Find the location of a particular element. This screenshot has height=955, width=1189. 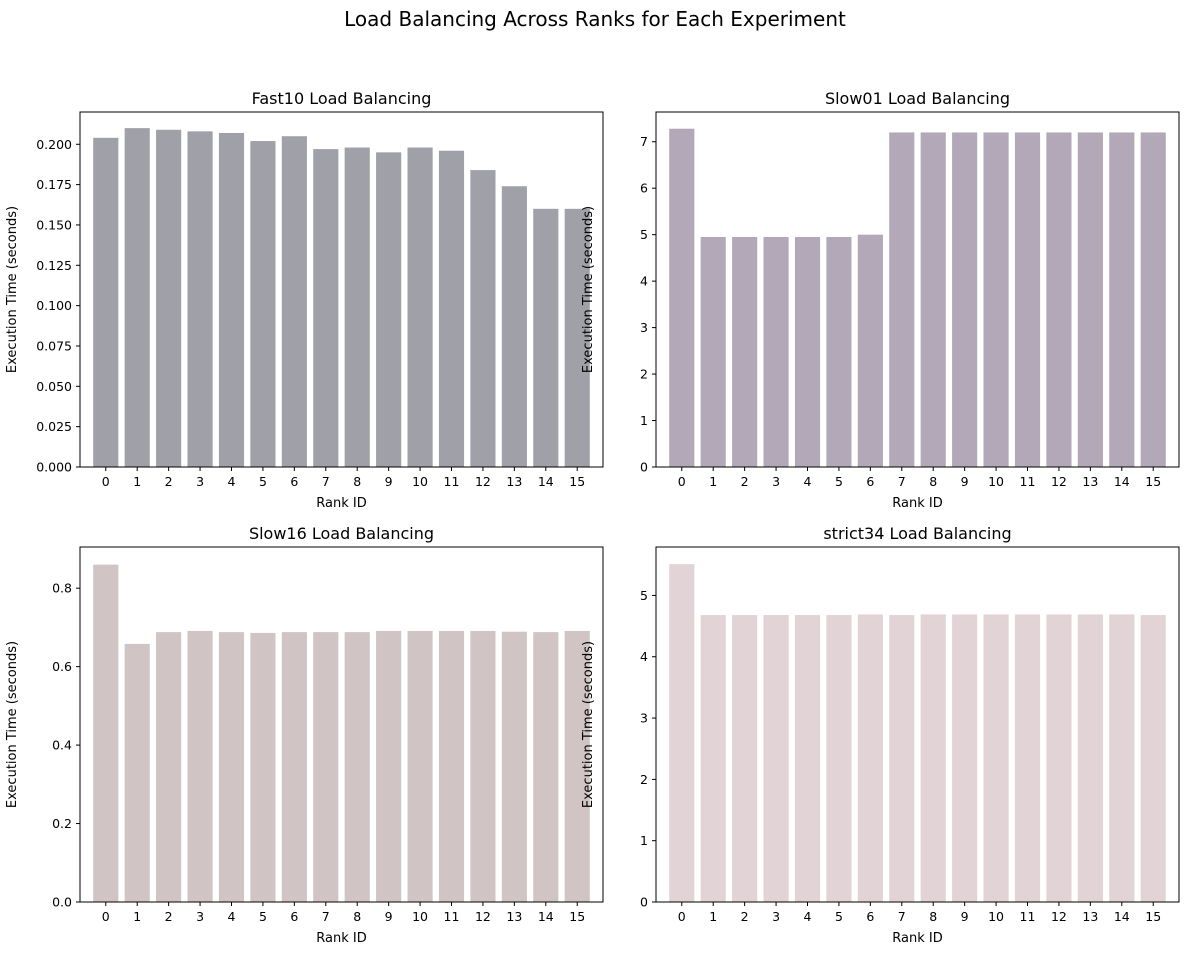

subplot-title: Slow01 Load Balancing is located at coordinates (917, 98).